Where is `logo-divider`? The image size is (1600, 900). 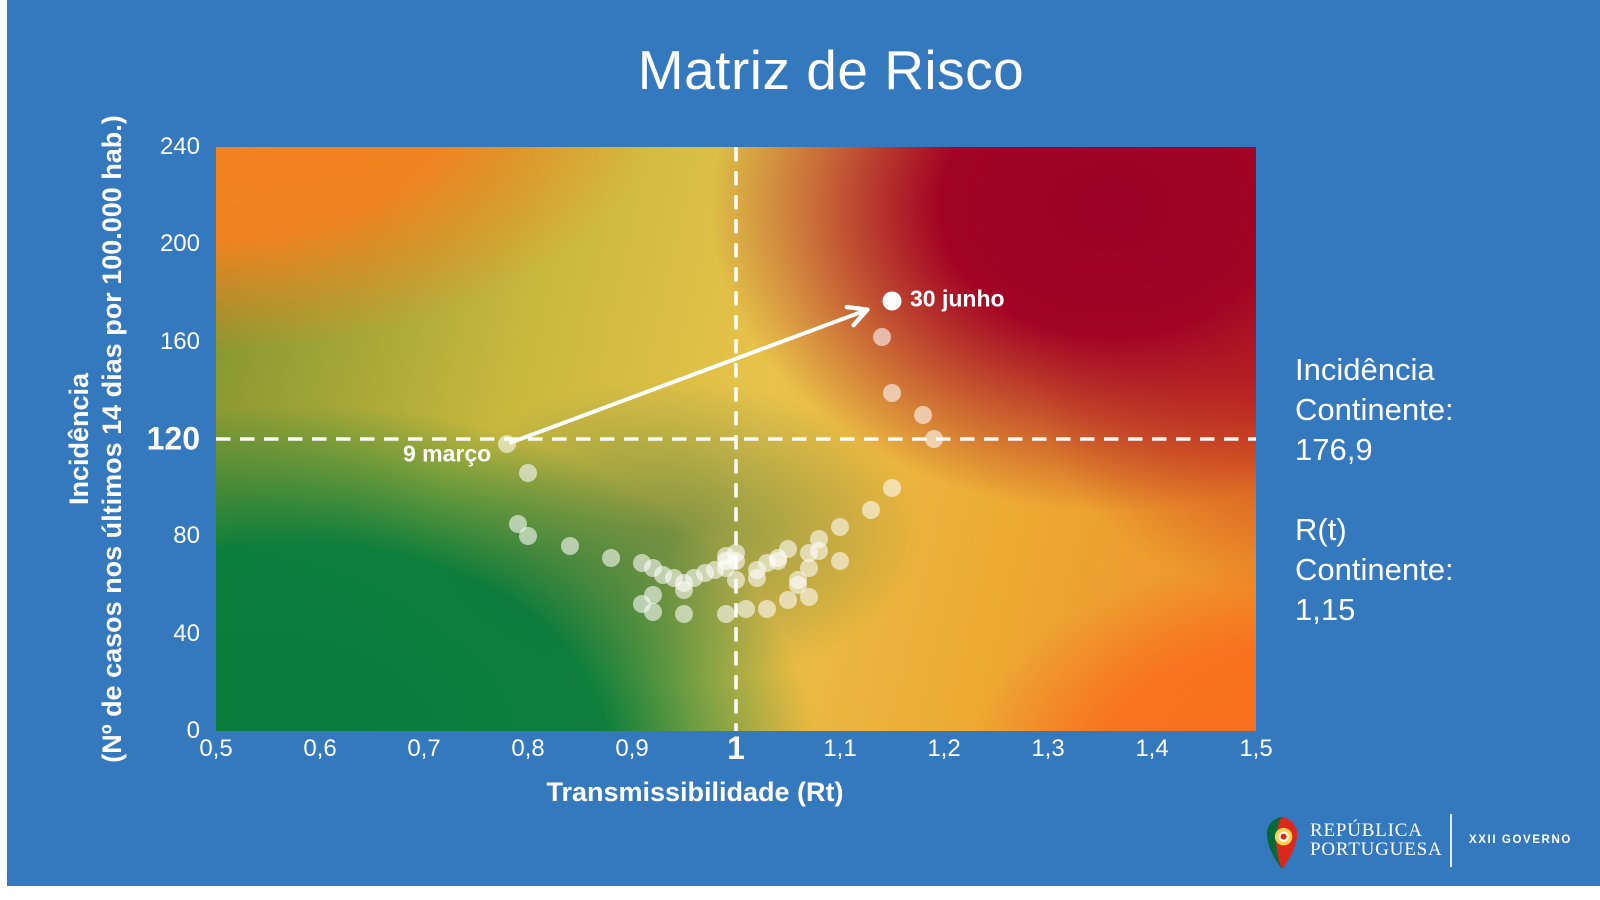
logo-divider is located at coordinates (1451, 840).